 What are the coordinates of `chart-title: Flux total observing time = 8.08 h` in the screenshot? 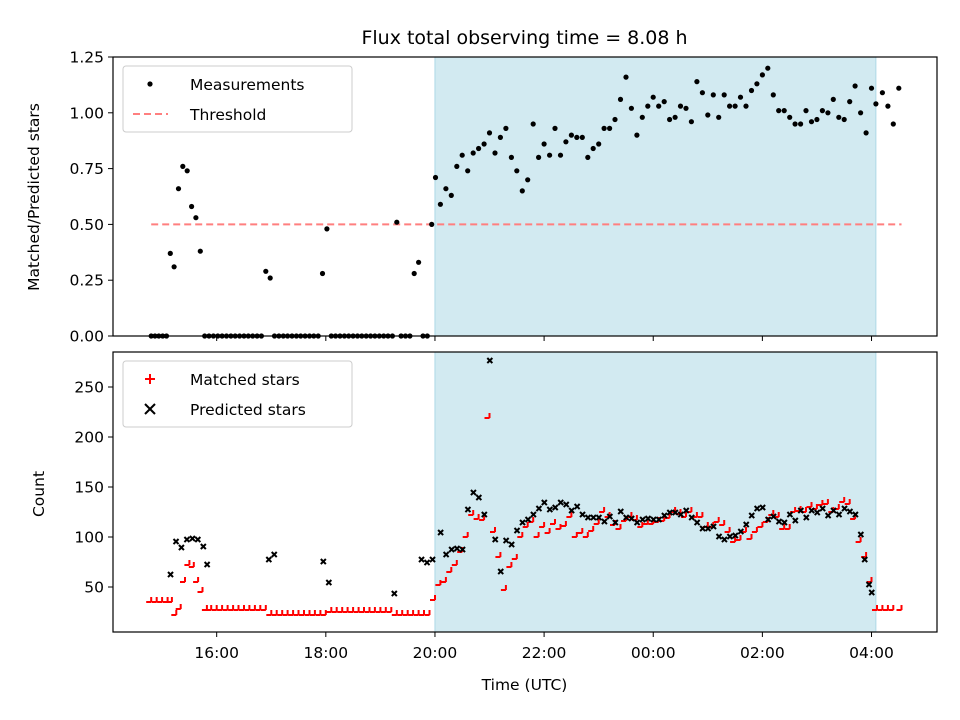 It's located at (524, 38).